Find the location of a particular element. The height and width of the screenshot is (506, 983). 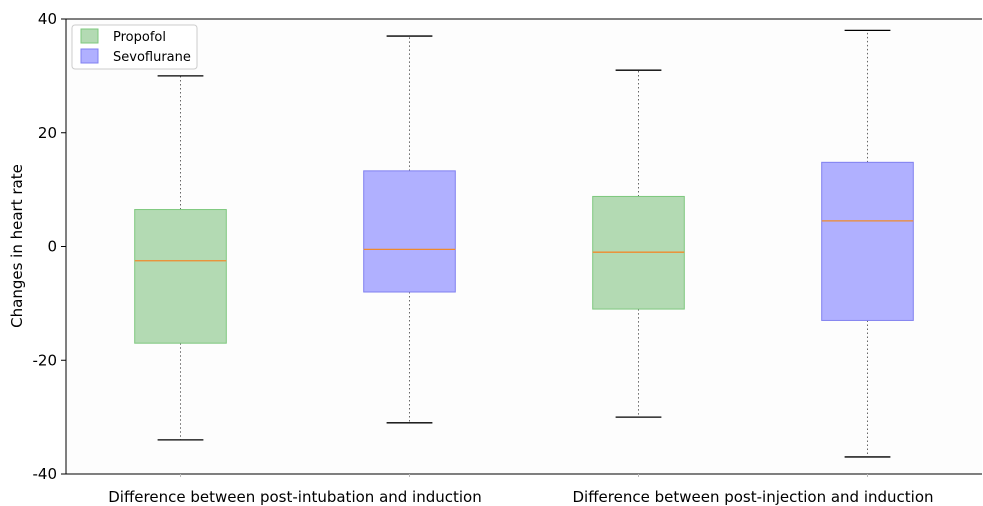

legend: Propofol Sevoflurane is located at coordinates (134, 47).